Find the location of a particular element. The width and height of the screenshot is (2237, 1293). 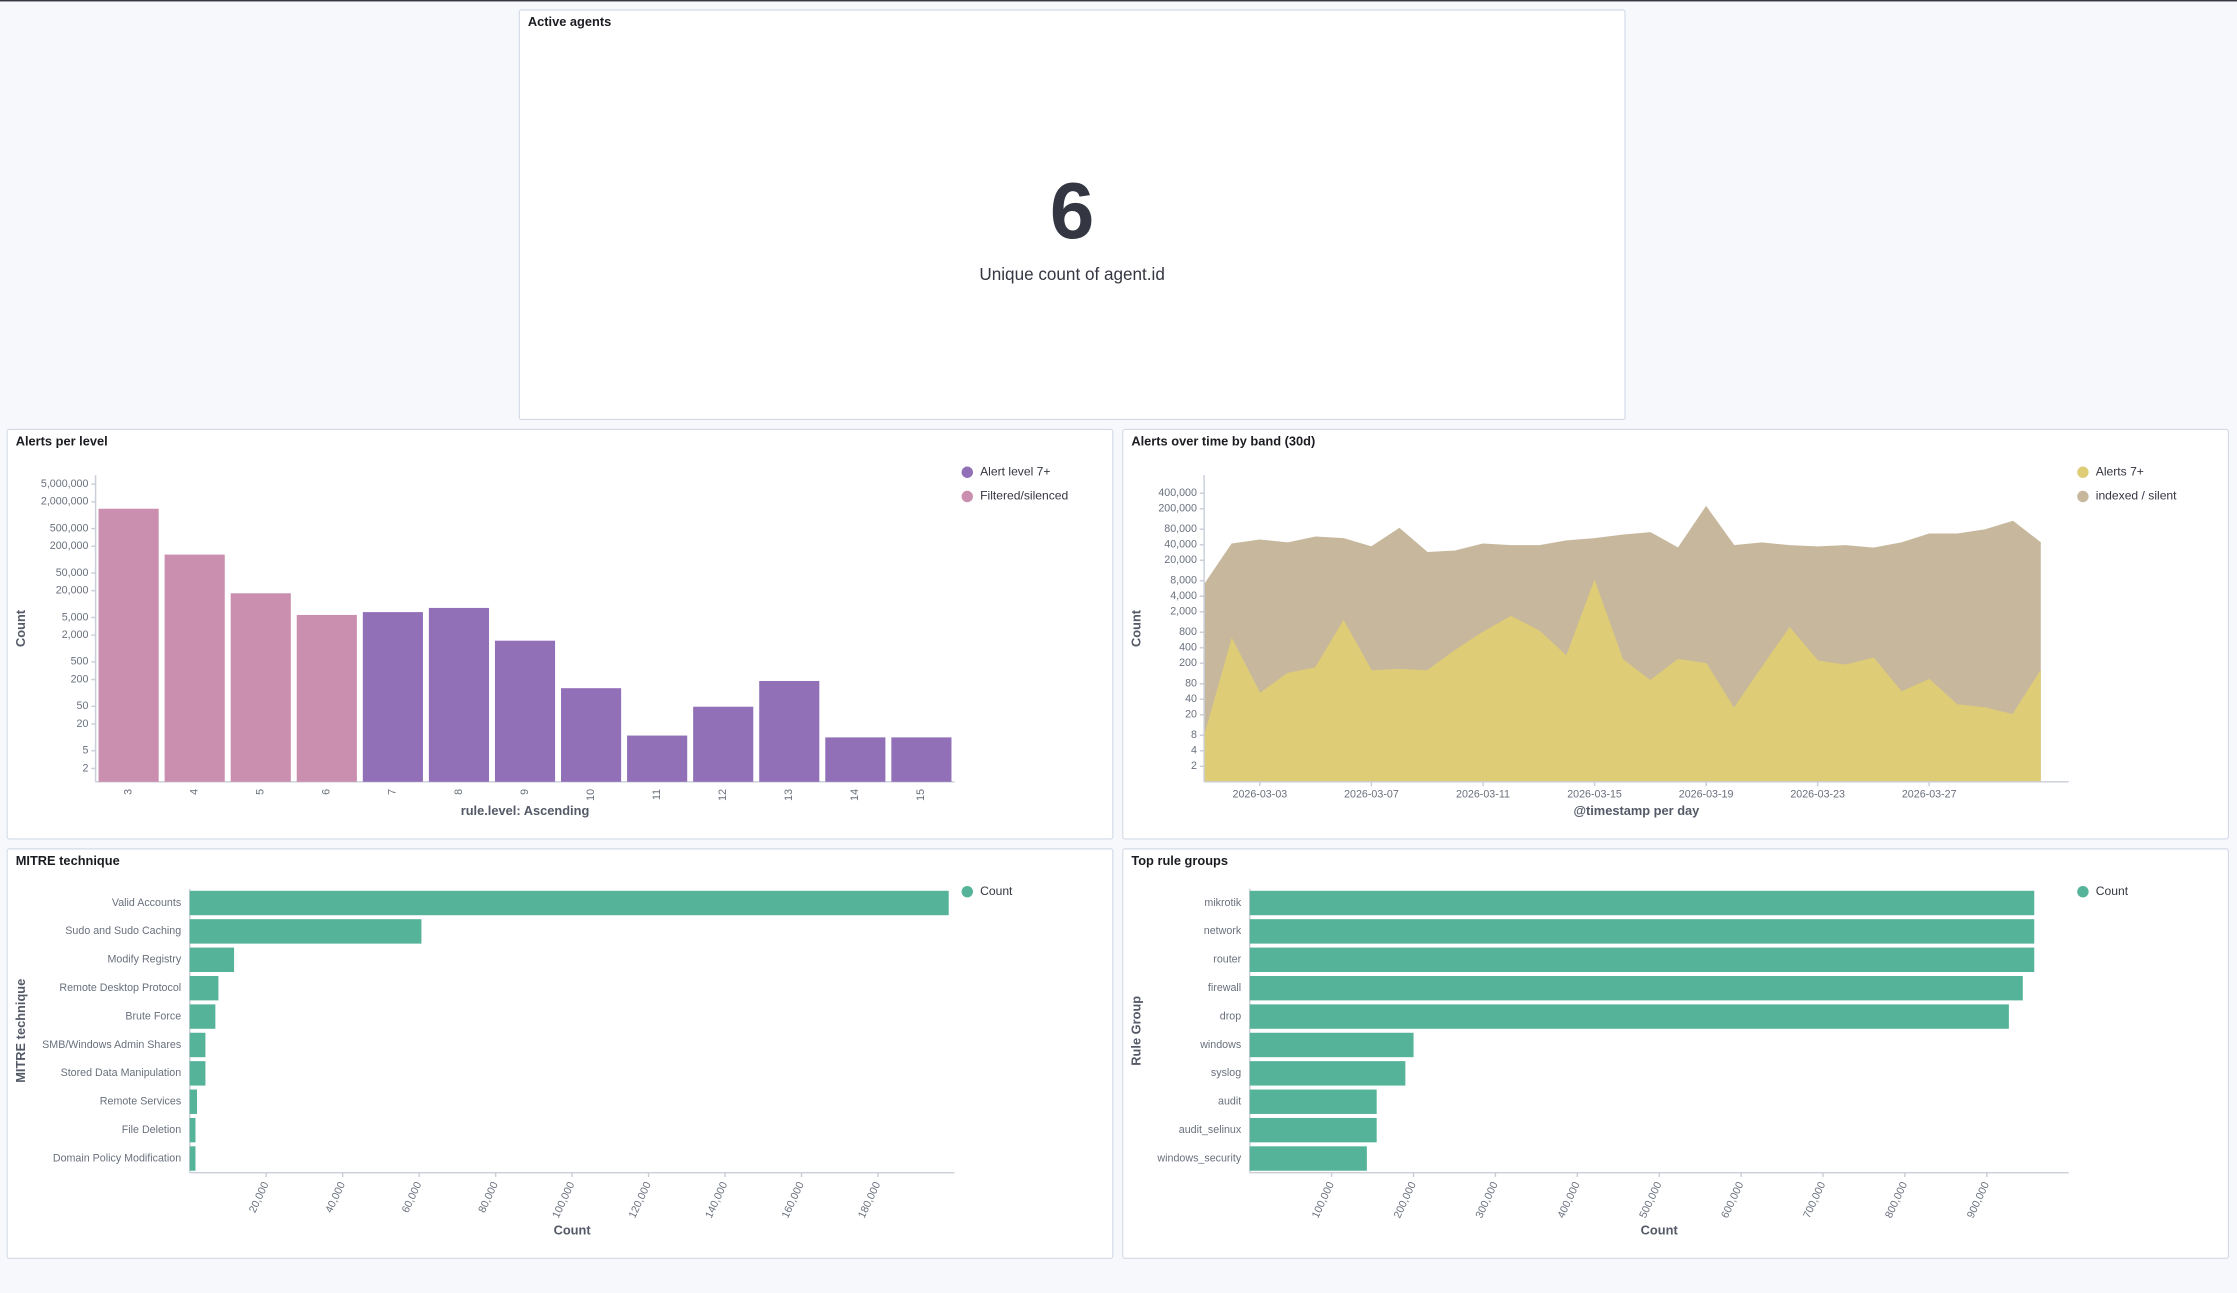

y-tick-label: 200 is located at coordinates (80, 679).